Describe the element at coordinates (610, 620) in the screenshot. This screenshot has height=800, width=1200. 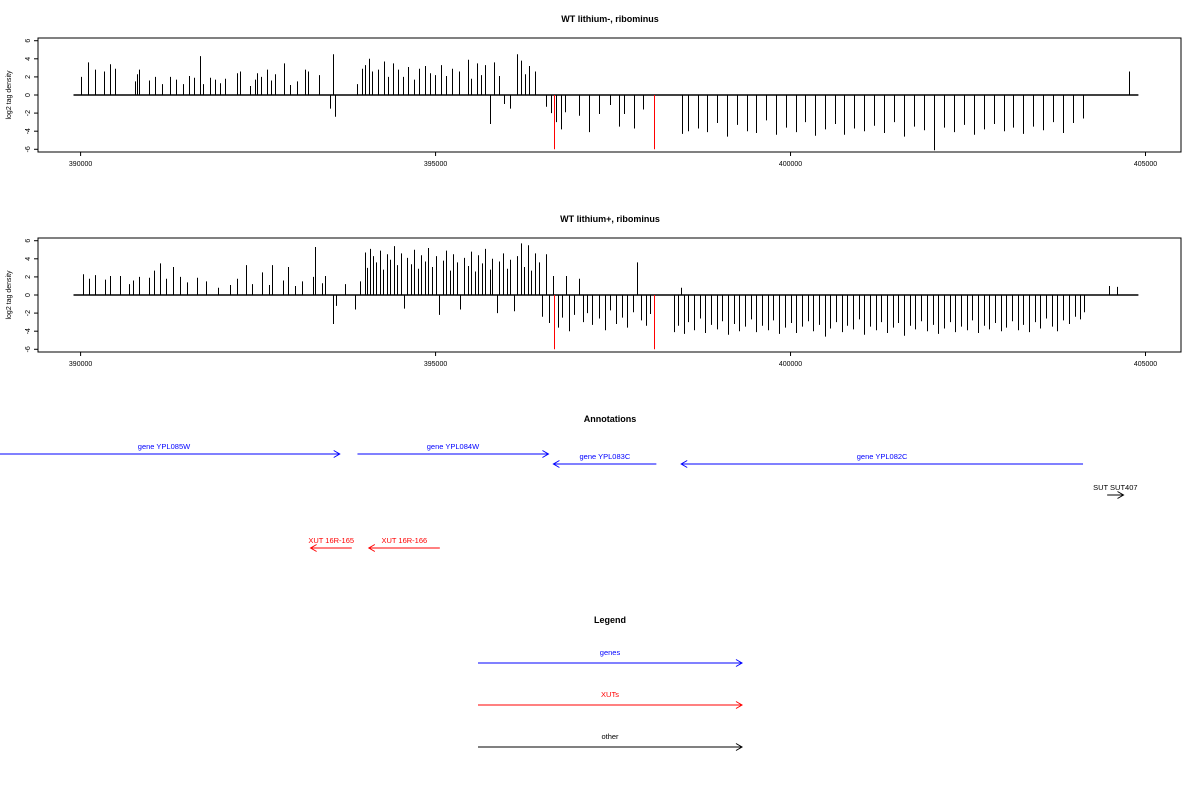
I see `legend-title: Legend` at that location.